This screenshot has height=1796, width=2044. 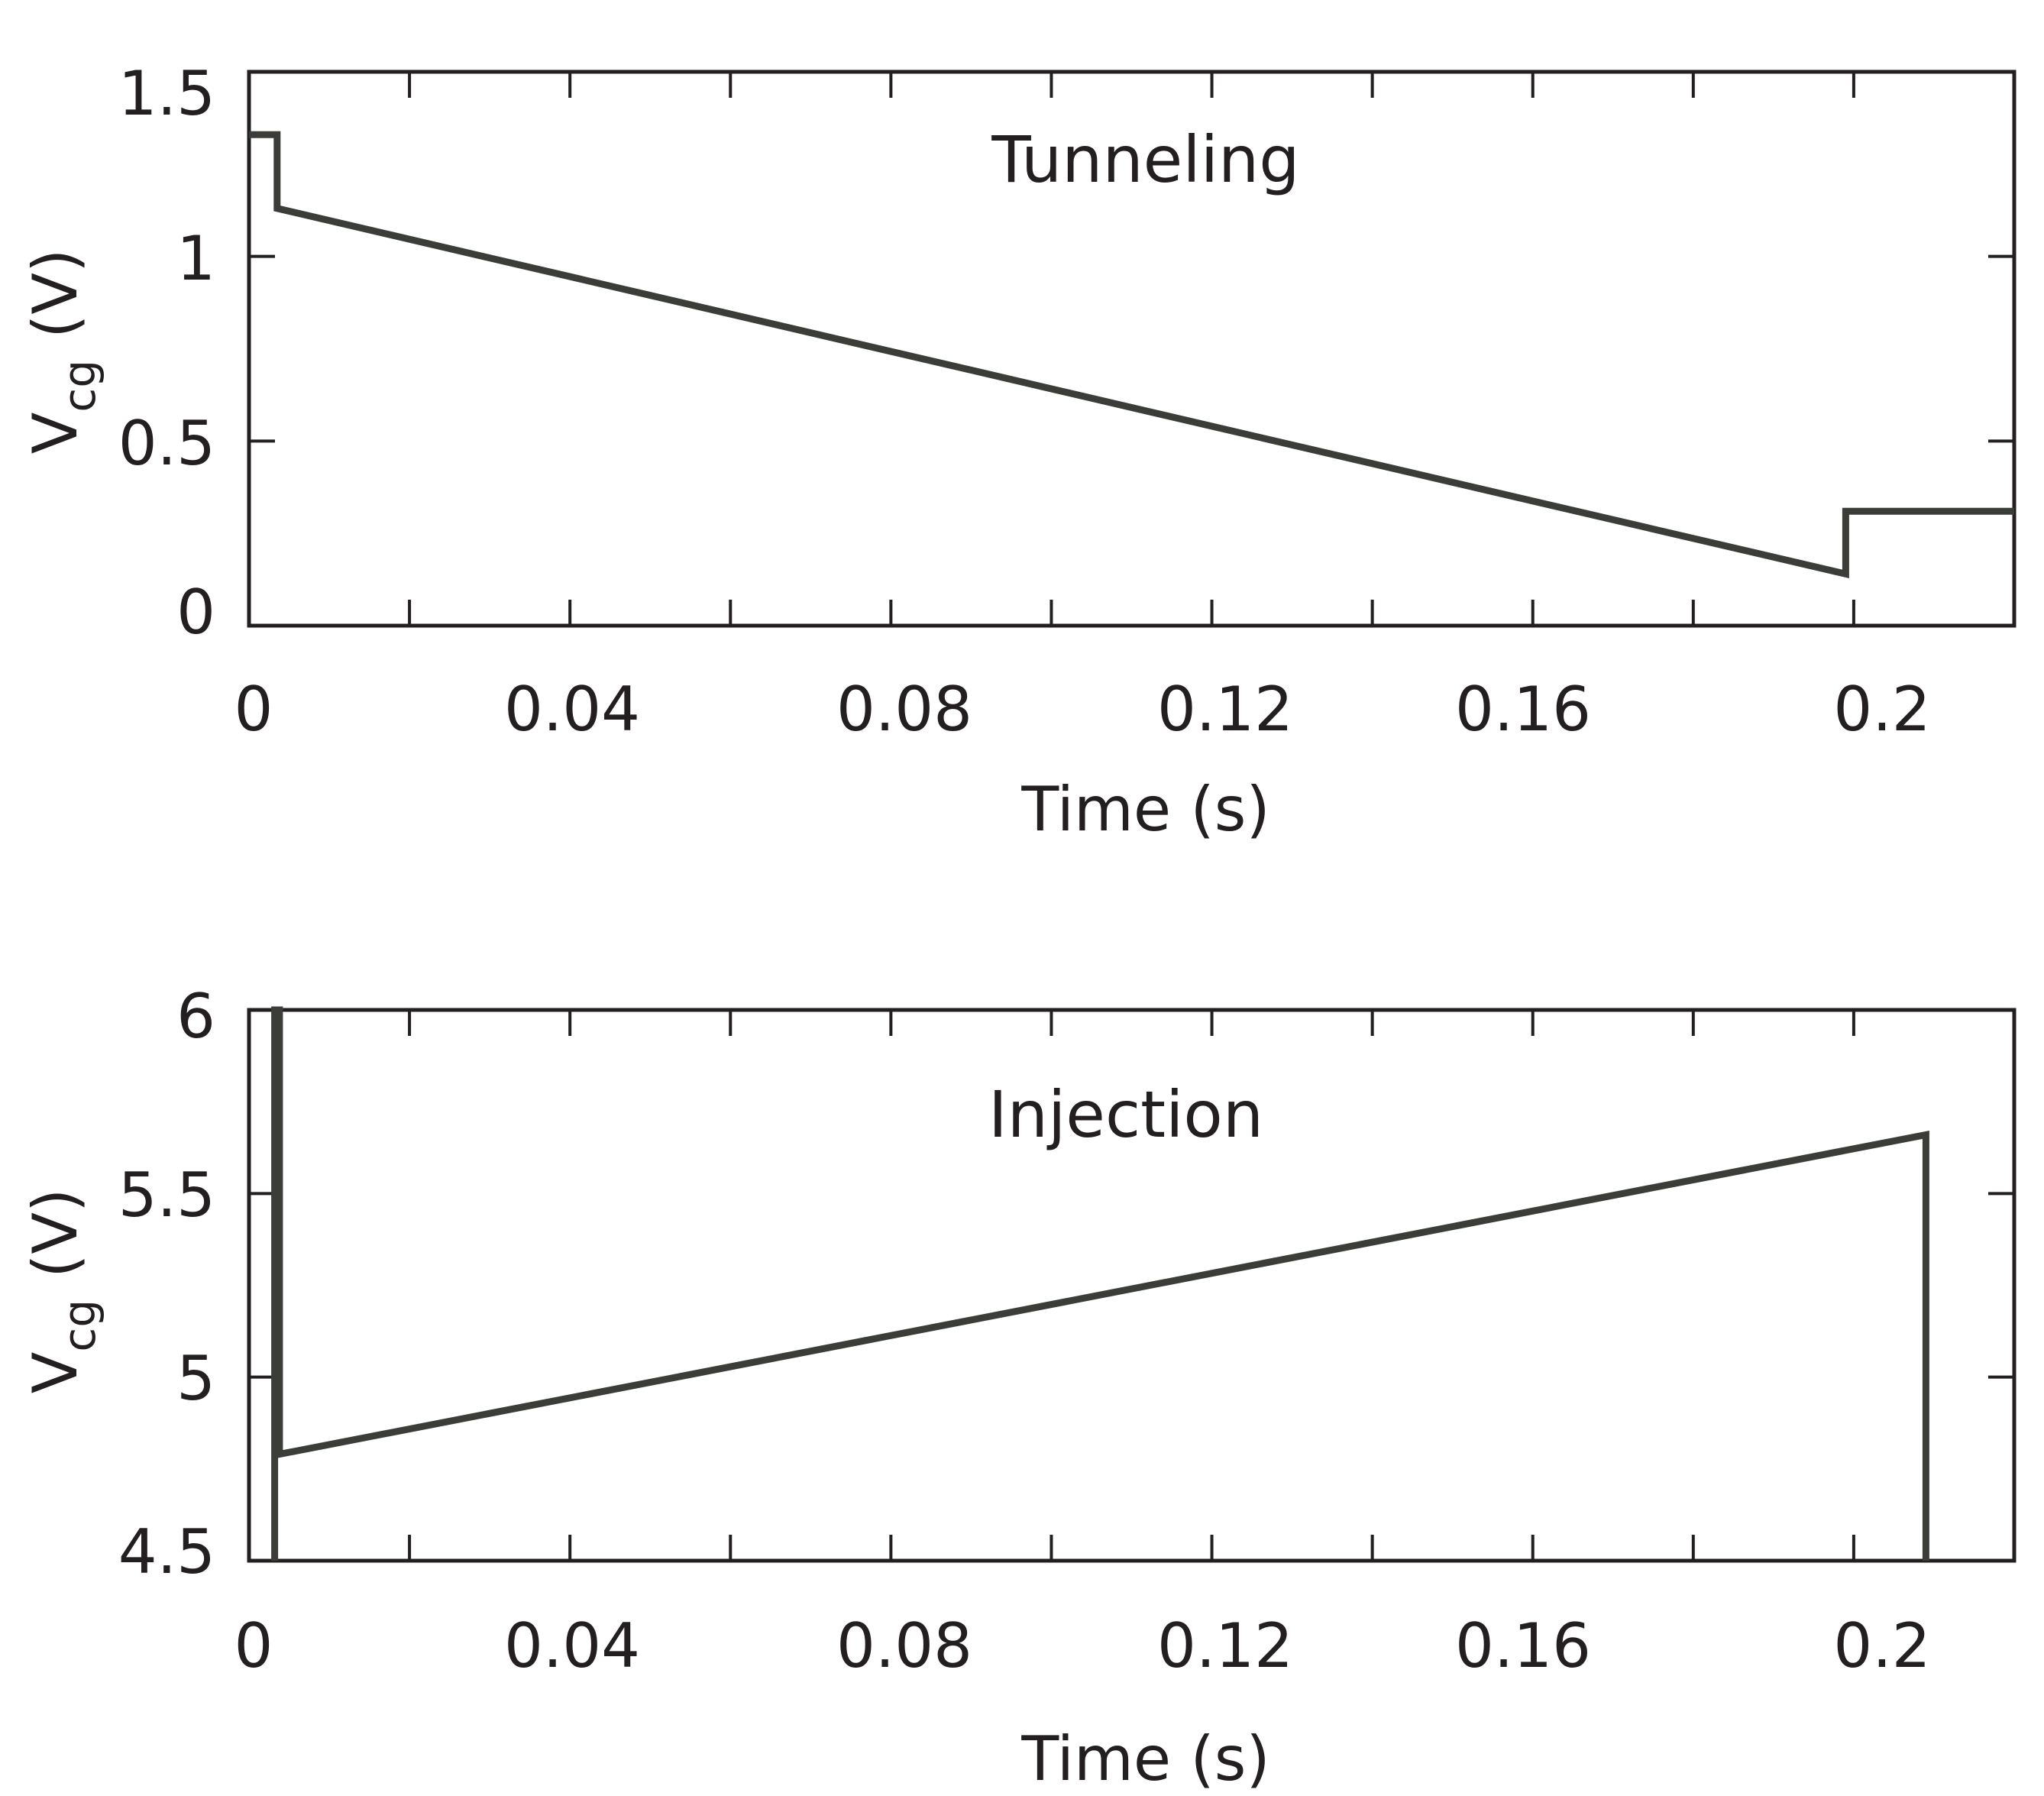 I want to click on ytick-label: 0, so click(x=195, y=612).